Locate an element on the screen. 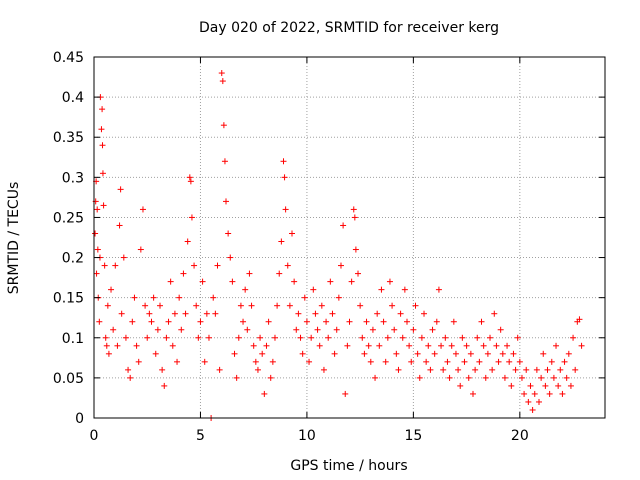 The height and width of the screenshot is (480, 640). y-tick-label: 0.1 is located at coordinates (73, 339).